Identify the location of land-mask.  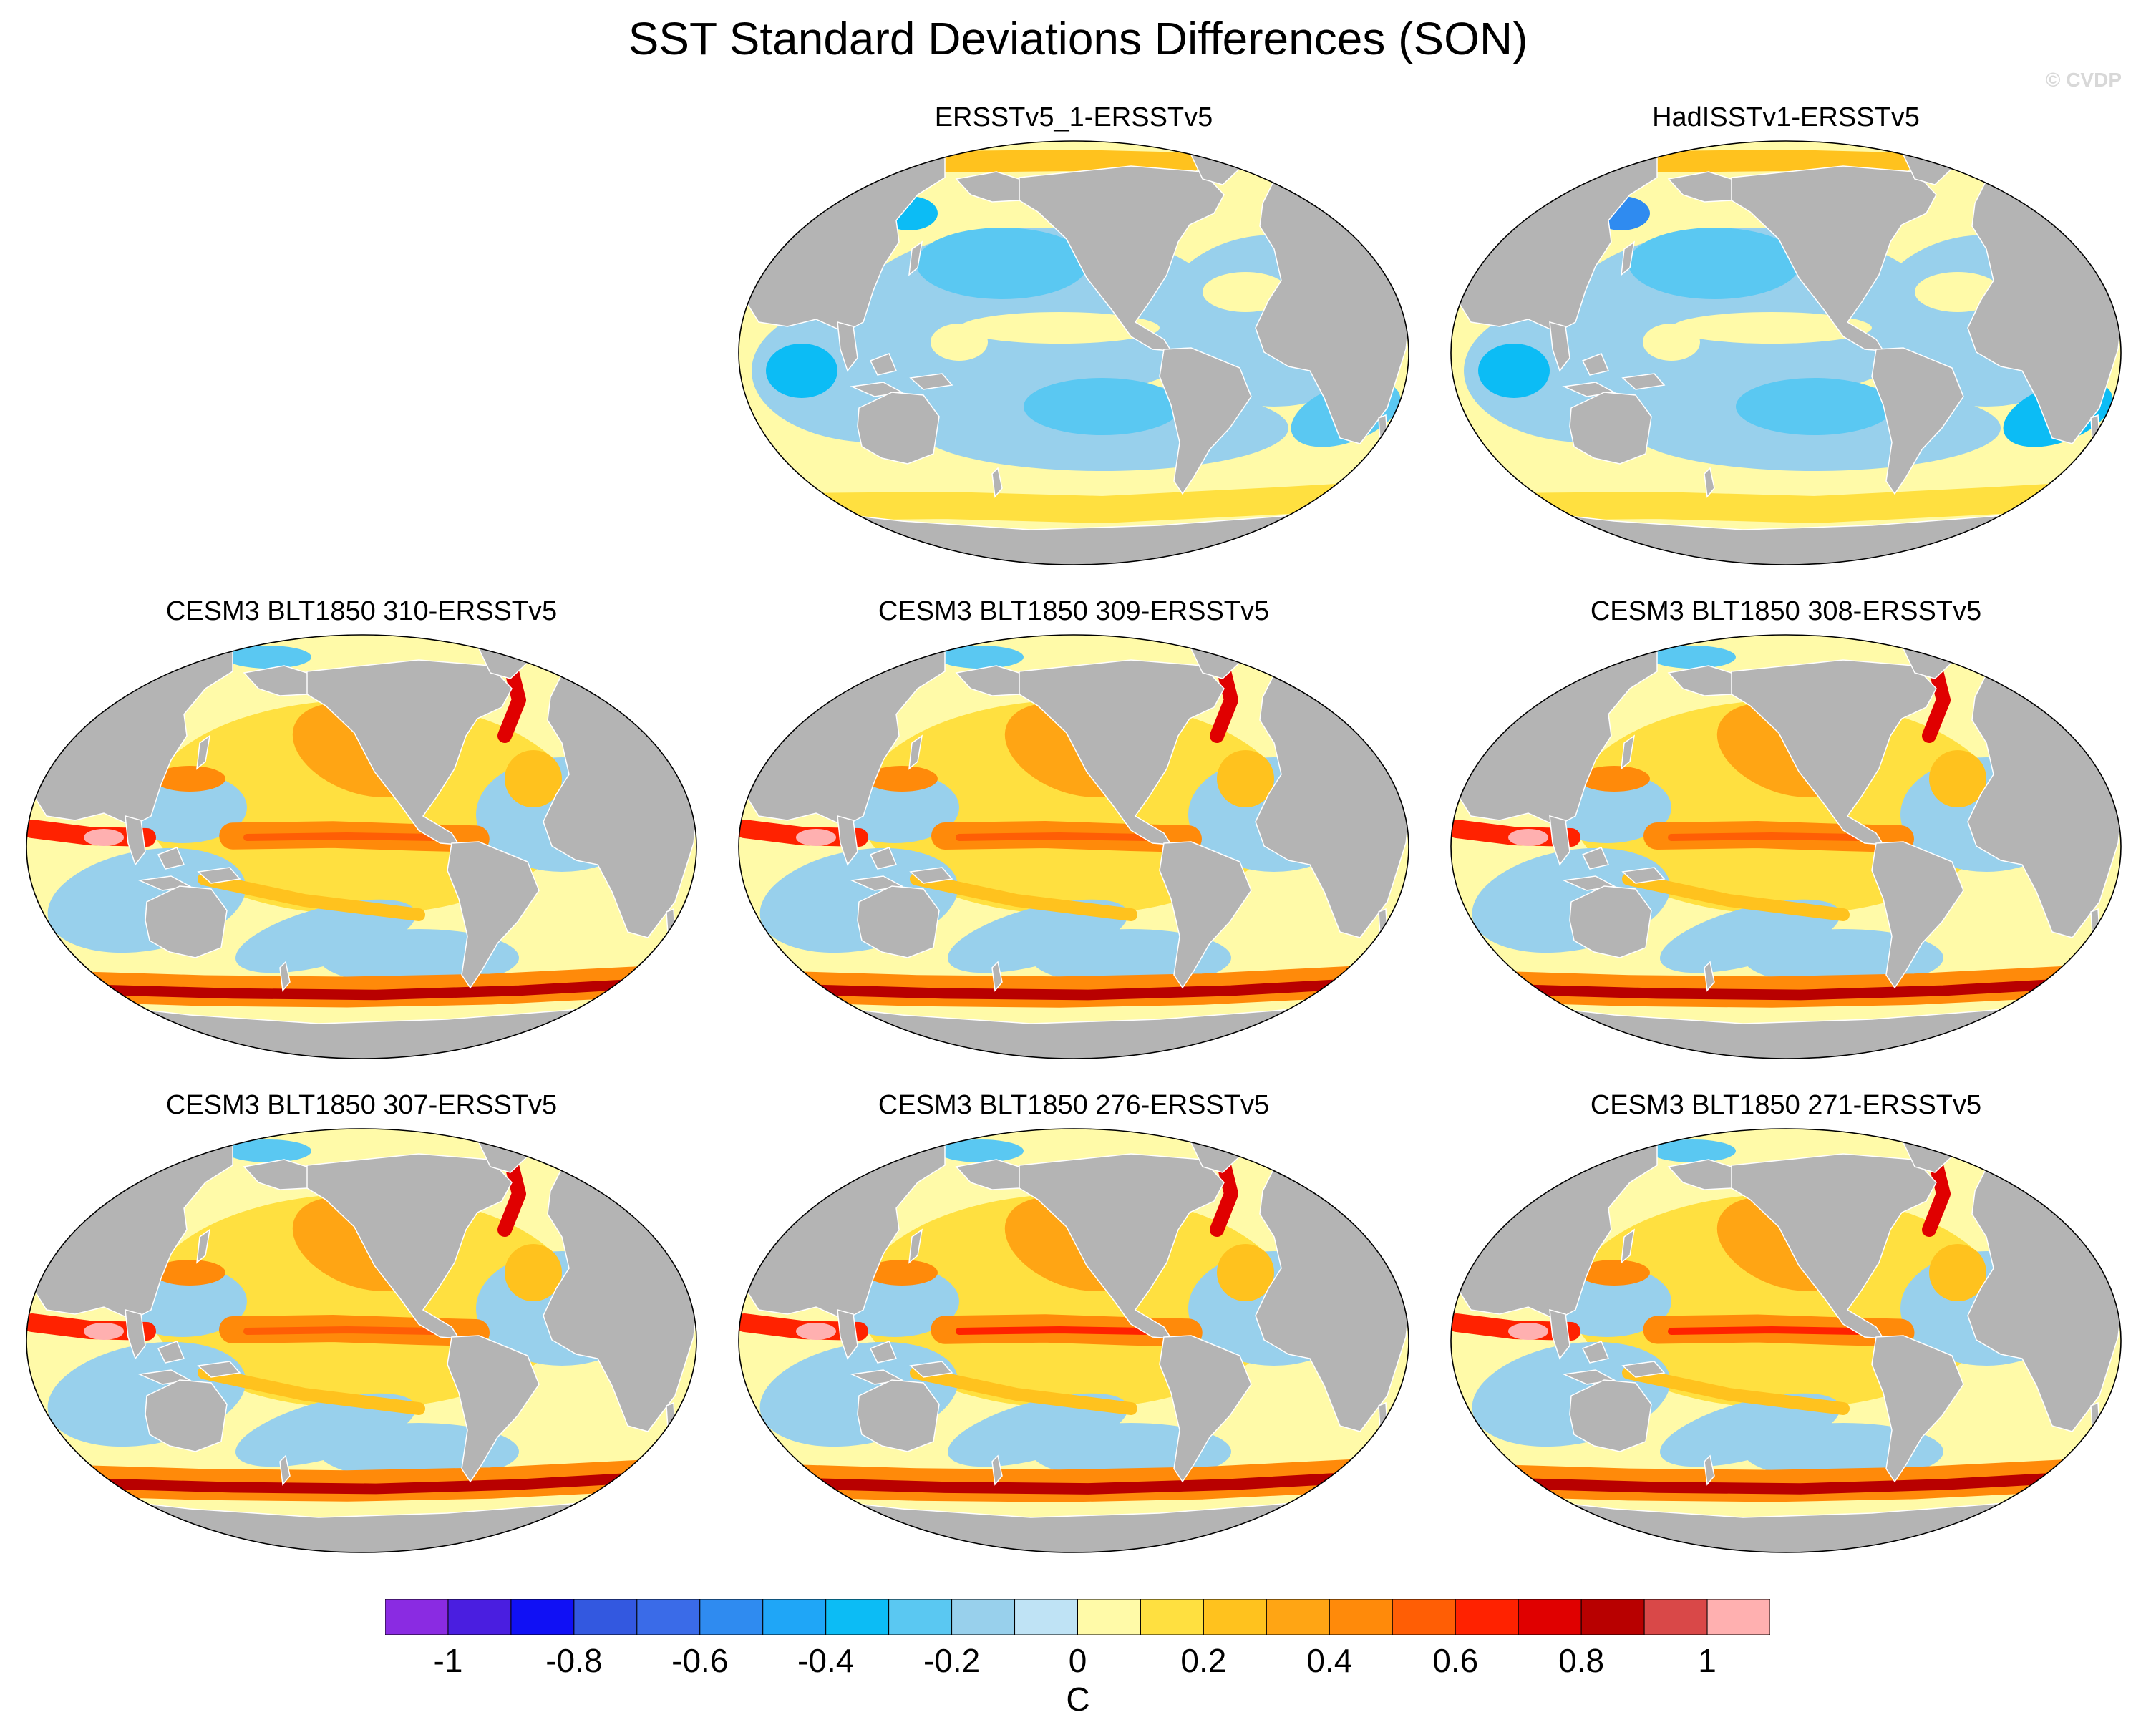
(1788, 1341).